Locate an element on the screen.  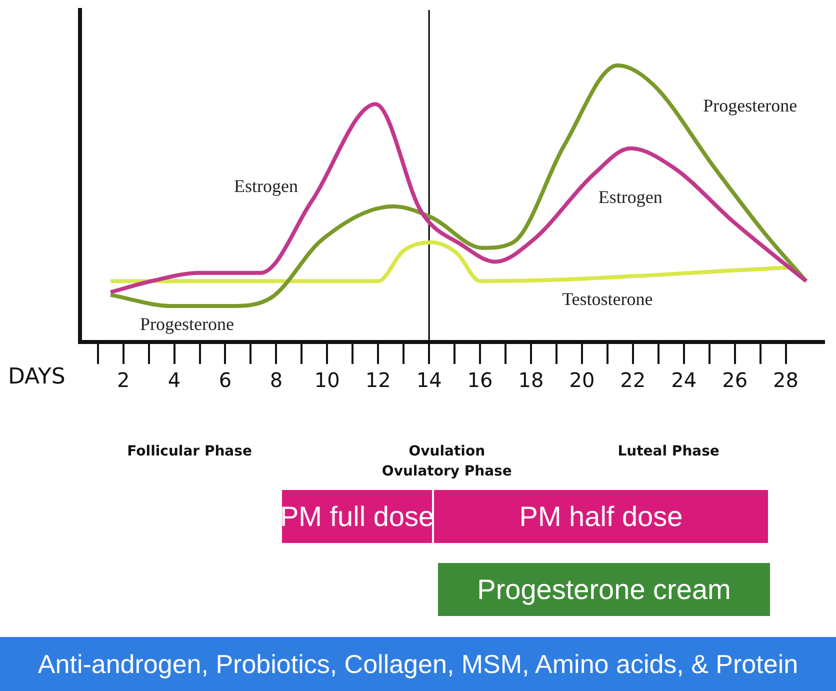
x-tick-label: 26 is located at coordinates (735, 380).